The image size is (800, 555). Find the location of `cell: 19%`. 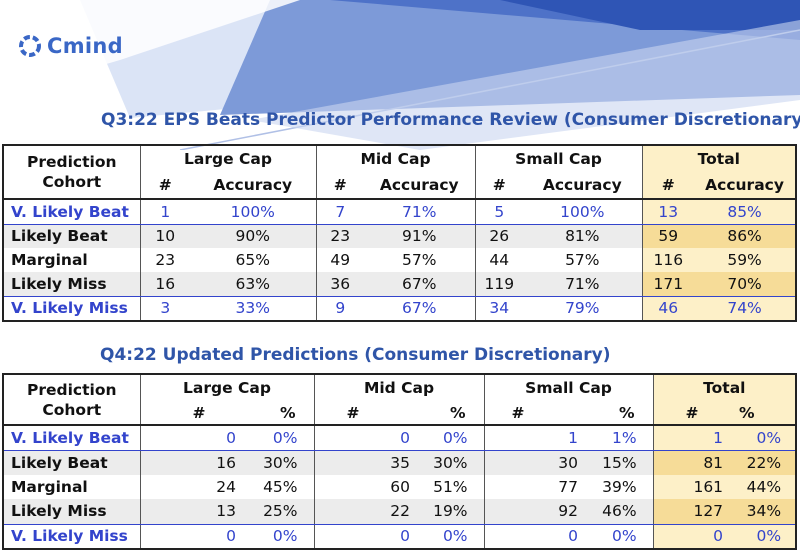

cell: 19% is located at coordinates (448, 512).